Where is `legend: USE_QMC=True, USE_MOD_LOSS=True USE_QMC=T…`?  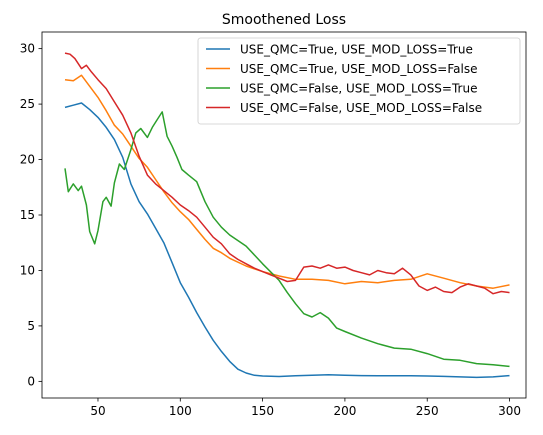 legend: USE_QMC=True, USE_MOD_LOSS=True USE_QMC=T… is located at coordinates (359, 81).